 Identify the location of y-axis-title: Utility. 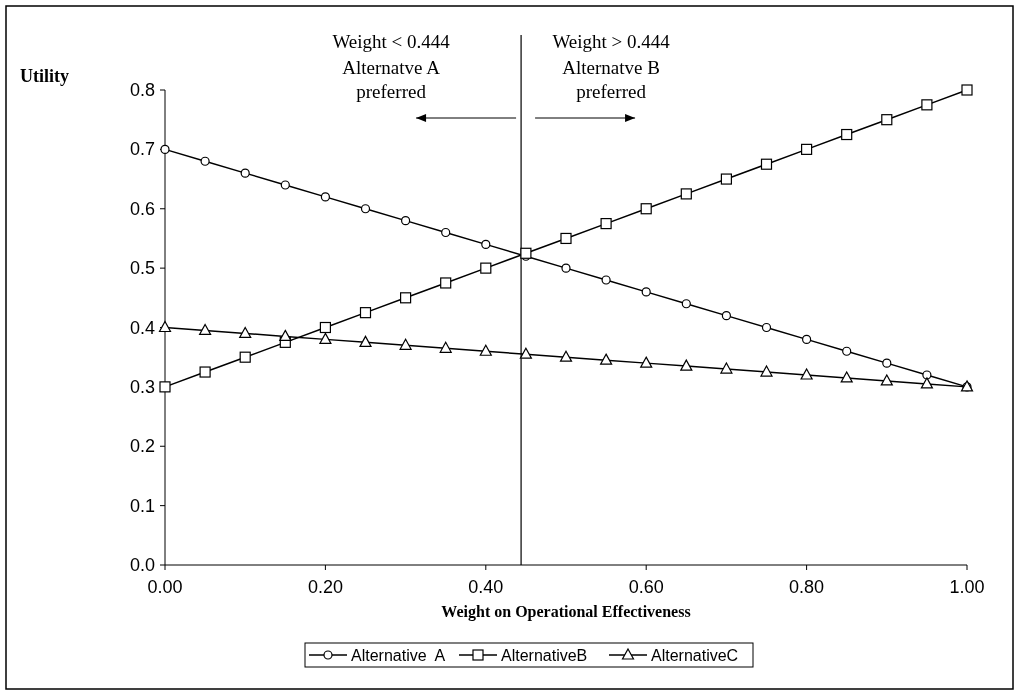
(44, 76).